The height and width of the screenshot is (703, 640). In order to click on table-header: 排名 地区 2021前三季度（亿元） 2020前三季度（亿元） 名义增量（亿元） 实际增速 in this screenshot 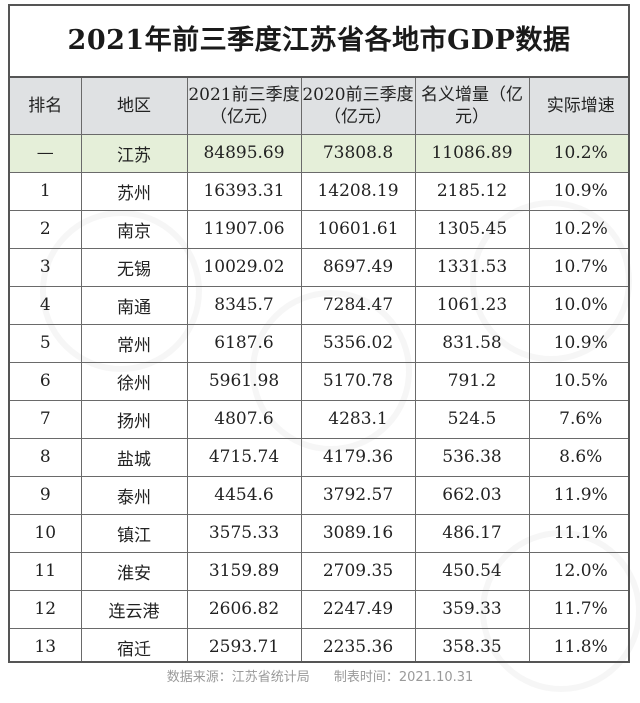, I will do `click(319, 106)`.